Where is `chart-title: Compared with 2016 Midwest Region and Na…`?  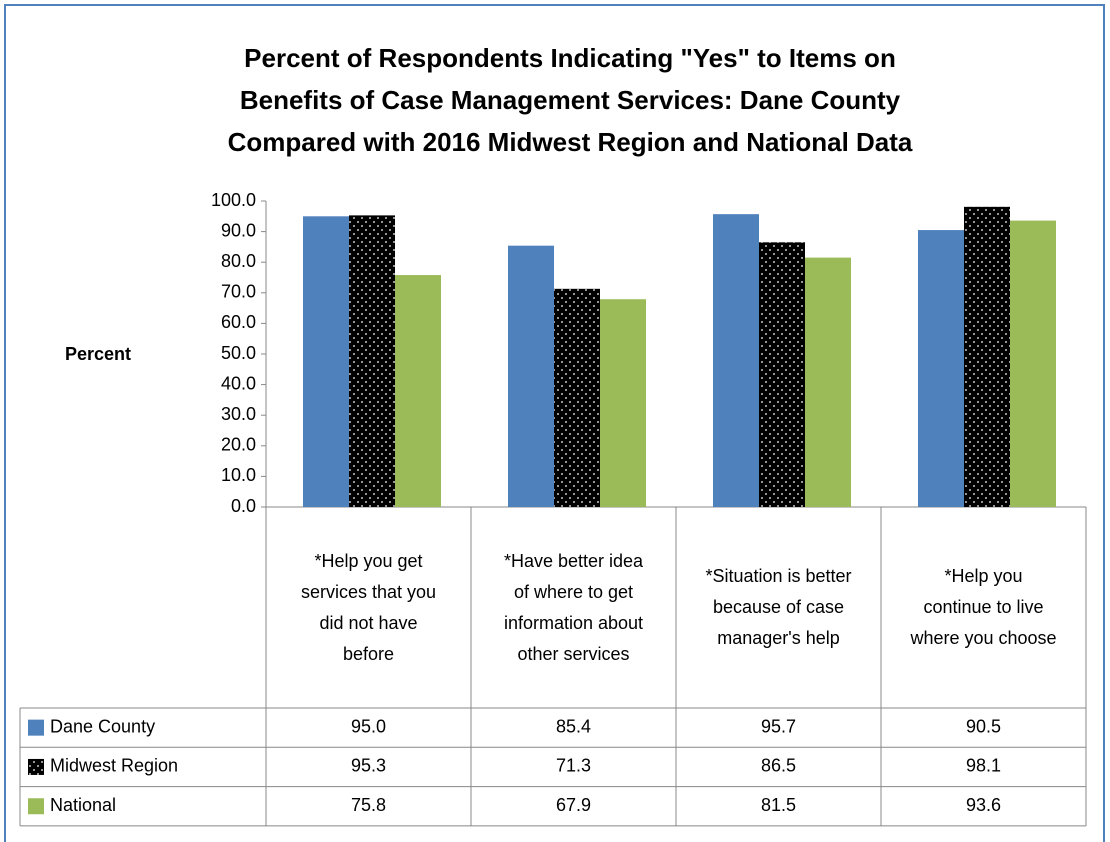
chart-title: Compared with 2016 Midwest Region and Na… is located at coordinates (570, 142).